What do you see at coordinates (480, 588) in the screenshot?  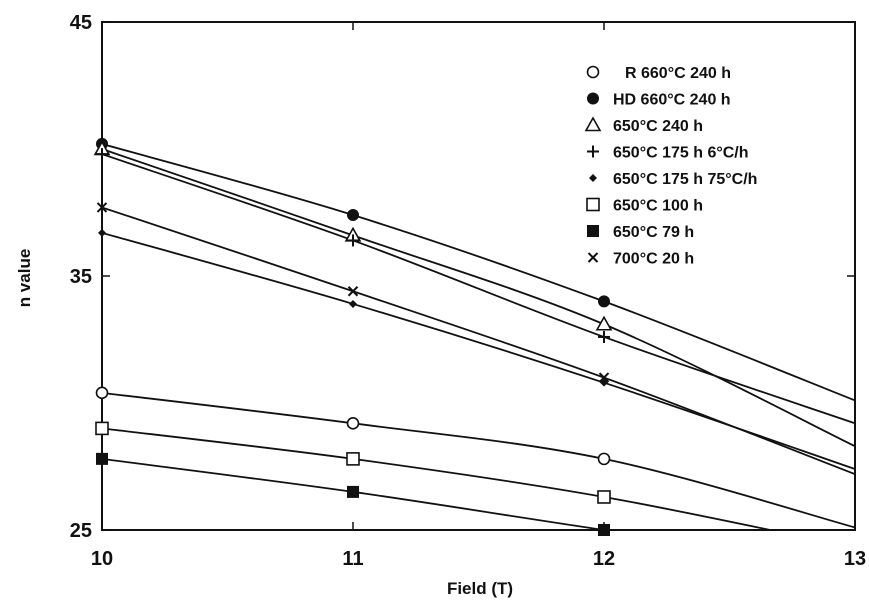 I see `x-axis-label: Field (T)` at bounding box center [480, 588].